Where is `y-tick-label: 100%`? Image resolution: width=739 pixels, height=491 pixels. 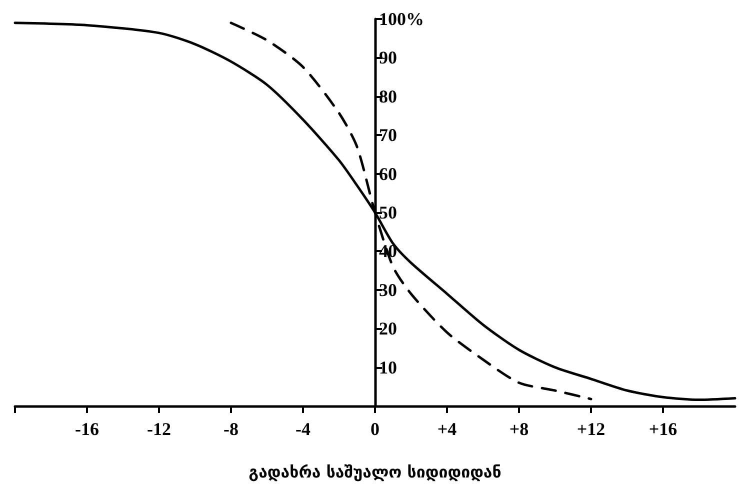
y-tick-label: 100% is located at coordinates (401, 19).